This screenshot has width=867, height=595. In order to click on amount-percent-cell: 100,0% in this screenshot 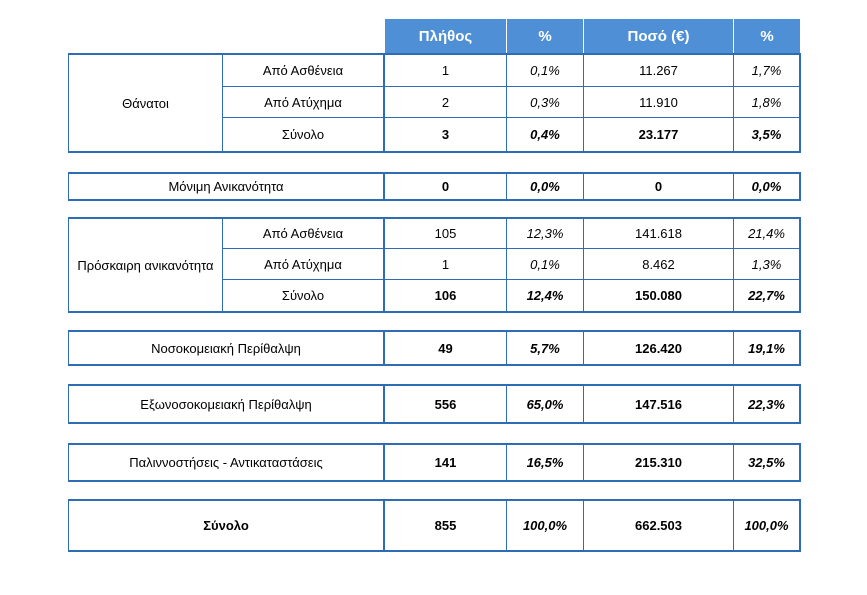, I will do `click(766, 525)`.